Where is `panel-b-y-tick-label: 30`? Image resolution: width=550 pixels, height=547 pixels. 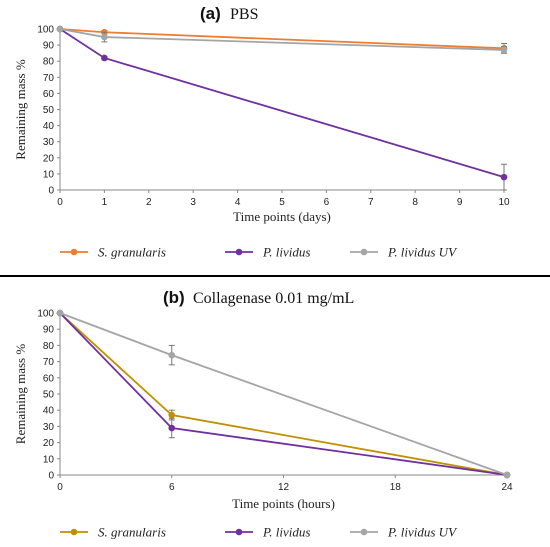 panel-b-y-tick-label: 30 is located at coordinates (49, 427).